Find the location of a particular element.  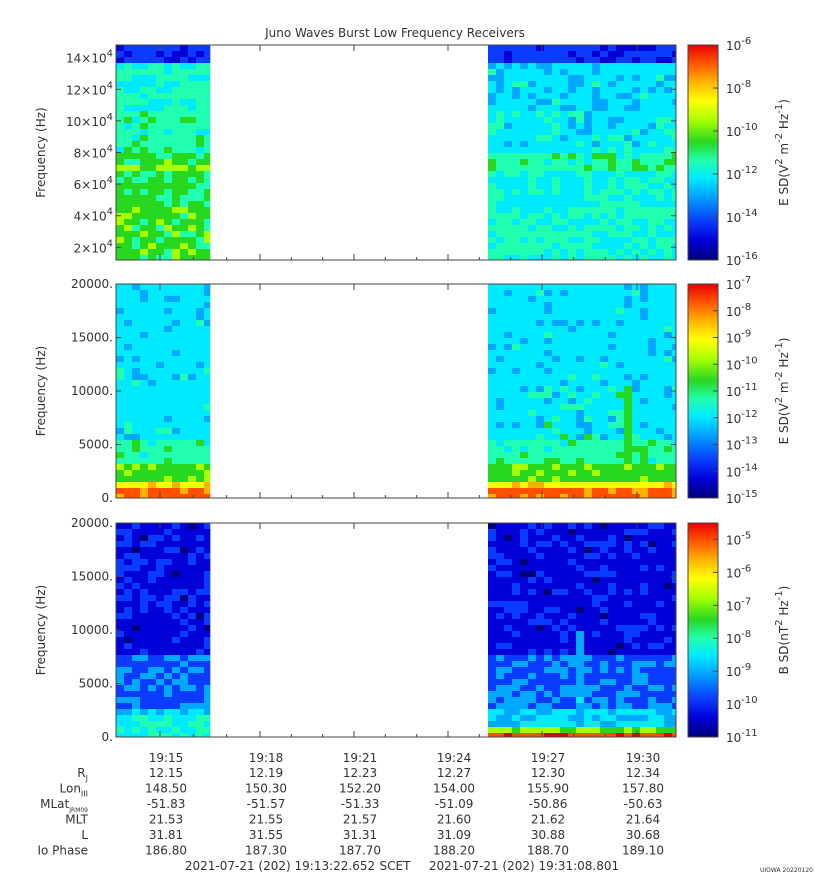

ephemeris-row-label: L is located at coordinates (84, 835).